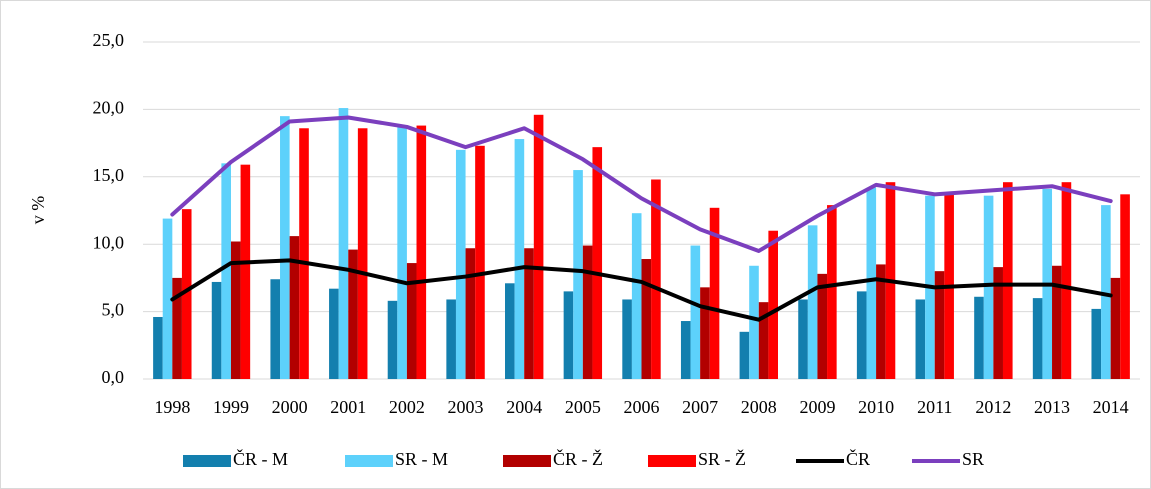 This screenshot has height=489, width=1151. What do you see at coordinates (642, 407) in the screenshot?
I see `x-tick-label: 2006` at bounding box center [642, 407].